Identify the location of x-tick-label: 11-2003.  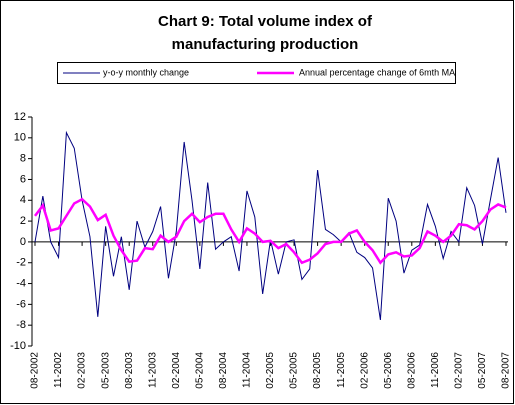
(152, 370).